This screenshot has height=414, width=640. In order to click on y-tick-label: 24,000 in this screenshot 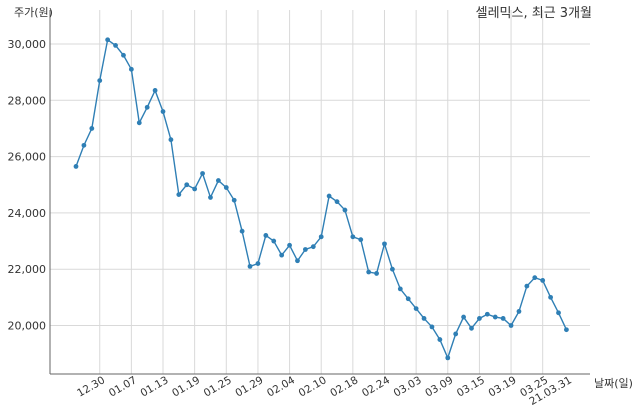, I will do `click(27, 213)`.